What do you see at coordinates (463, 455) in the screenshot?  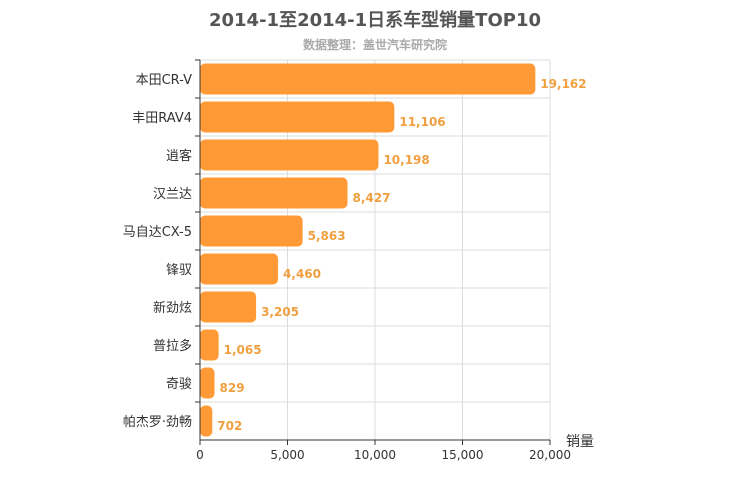 I see `x-tick-label: 15,000` at bounding box center [463, 455].